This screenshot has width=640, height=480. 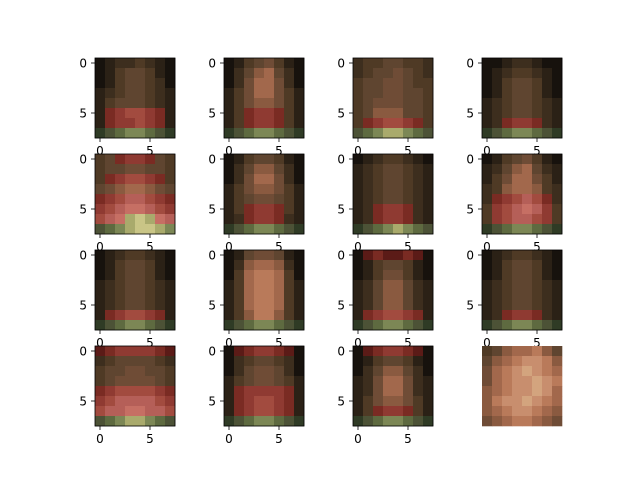 What do you see at coordinates (358, 247) in the screenshot?
I see `x-tick-label: 0` at bounding box center [358, 247].